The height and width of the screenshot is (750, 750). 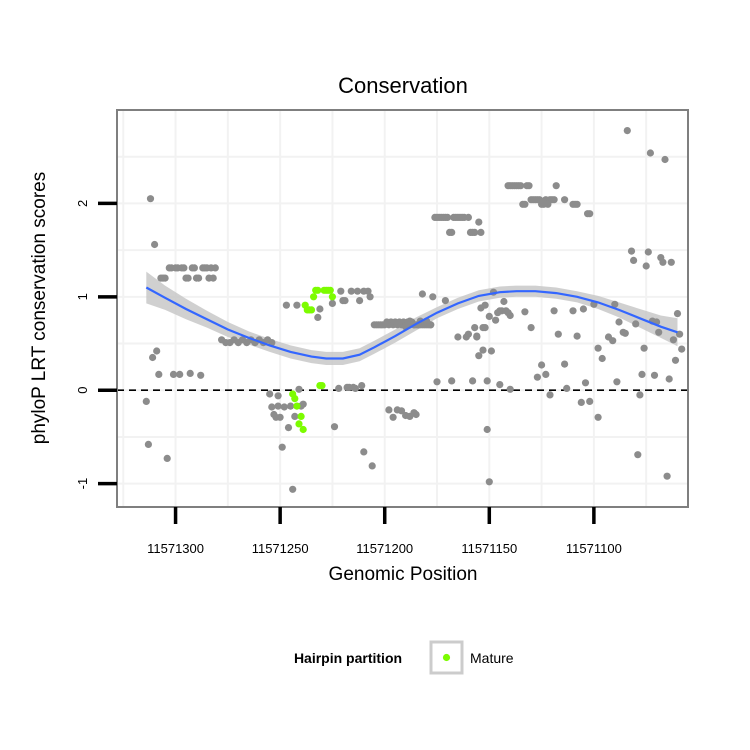 I want to click on confidence-ribbon-area, so click(x=412, y=318).